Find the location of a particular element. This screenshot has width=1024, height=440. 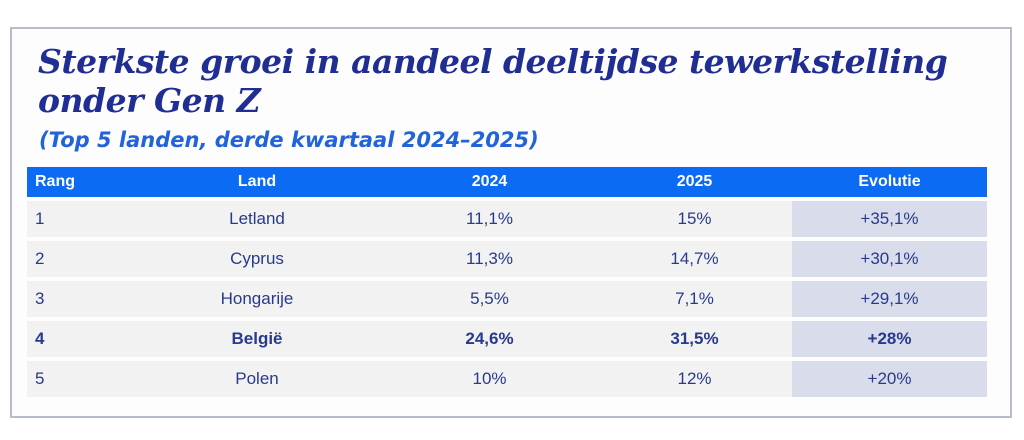

cell-rang: 1 is located at coordinates (40, 218).